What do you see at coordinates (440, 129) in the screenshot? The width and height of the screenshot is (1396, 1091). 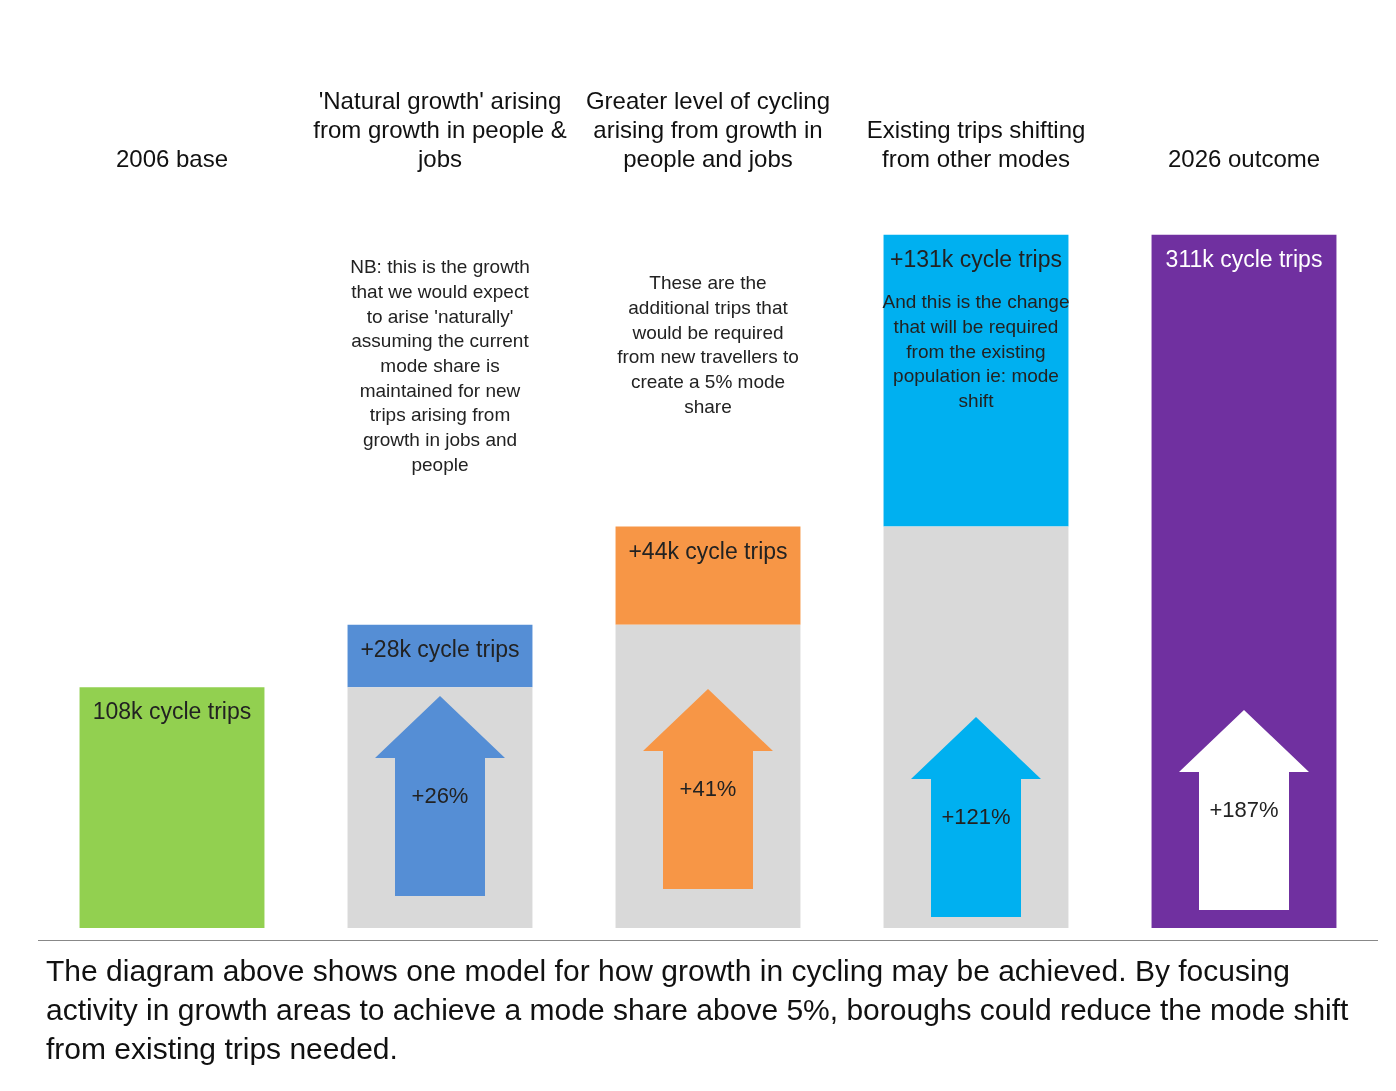 I see `x-tick-label: 'Natural growth' arising from growth in people & jobs` at bounding box center [440, 129].